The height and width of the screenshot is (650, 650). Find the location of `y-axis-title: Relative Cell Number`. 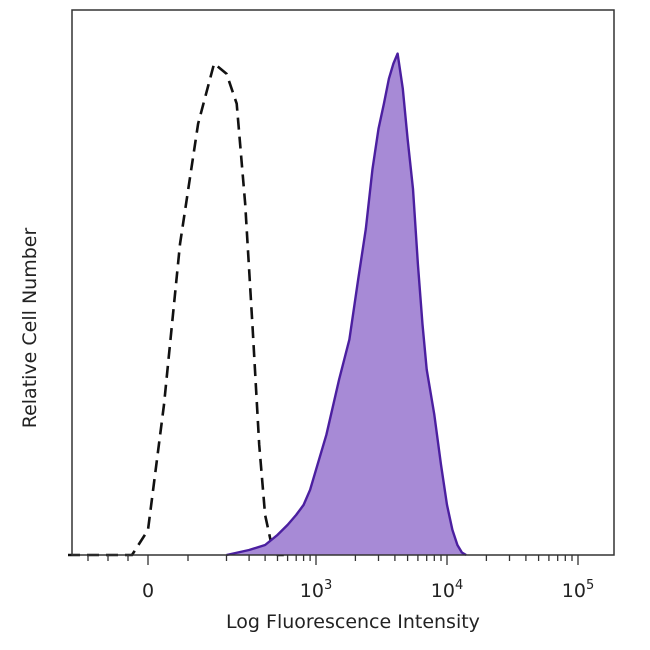

y-axis-title: Relative Cell Number is located at coordinates (30, 328).